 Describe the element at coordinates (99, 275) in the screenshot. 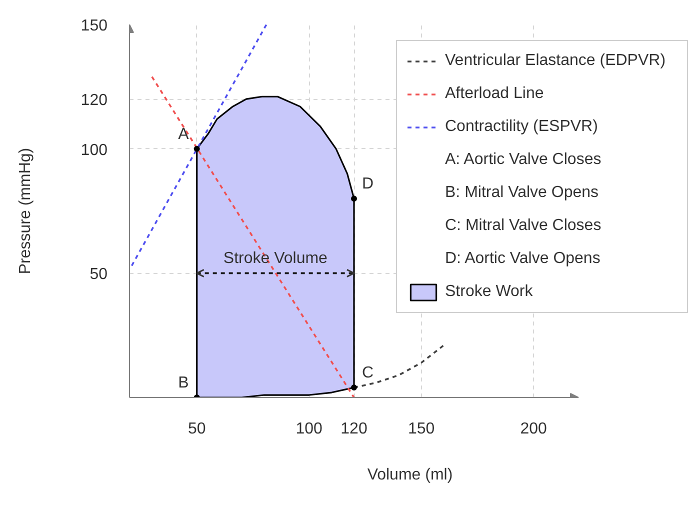

I see `y-tick-label: 50` at that location.